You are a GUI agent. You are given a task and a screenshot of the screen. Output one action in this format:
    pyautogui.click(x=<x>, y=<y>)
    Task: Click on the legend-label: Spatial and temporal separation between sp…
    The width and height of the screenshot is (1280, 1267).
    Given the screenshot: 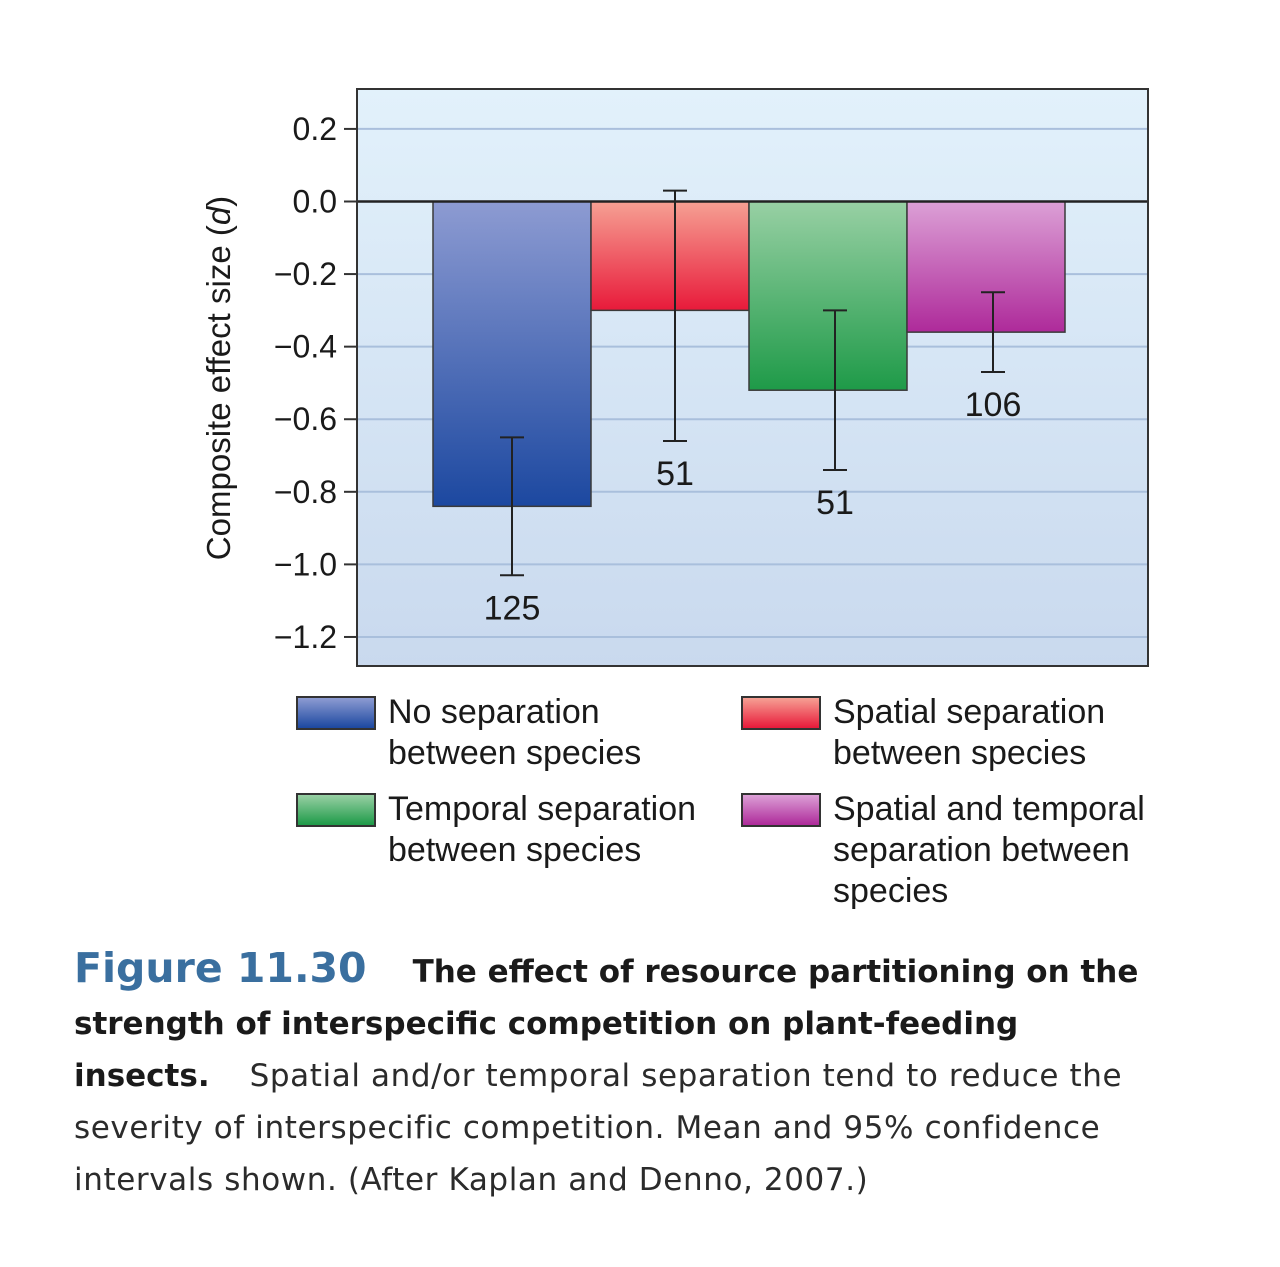 What is the action you would take?
    pyautogui.click(x=989, y=850)
    